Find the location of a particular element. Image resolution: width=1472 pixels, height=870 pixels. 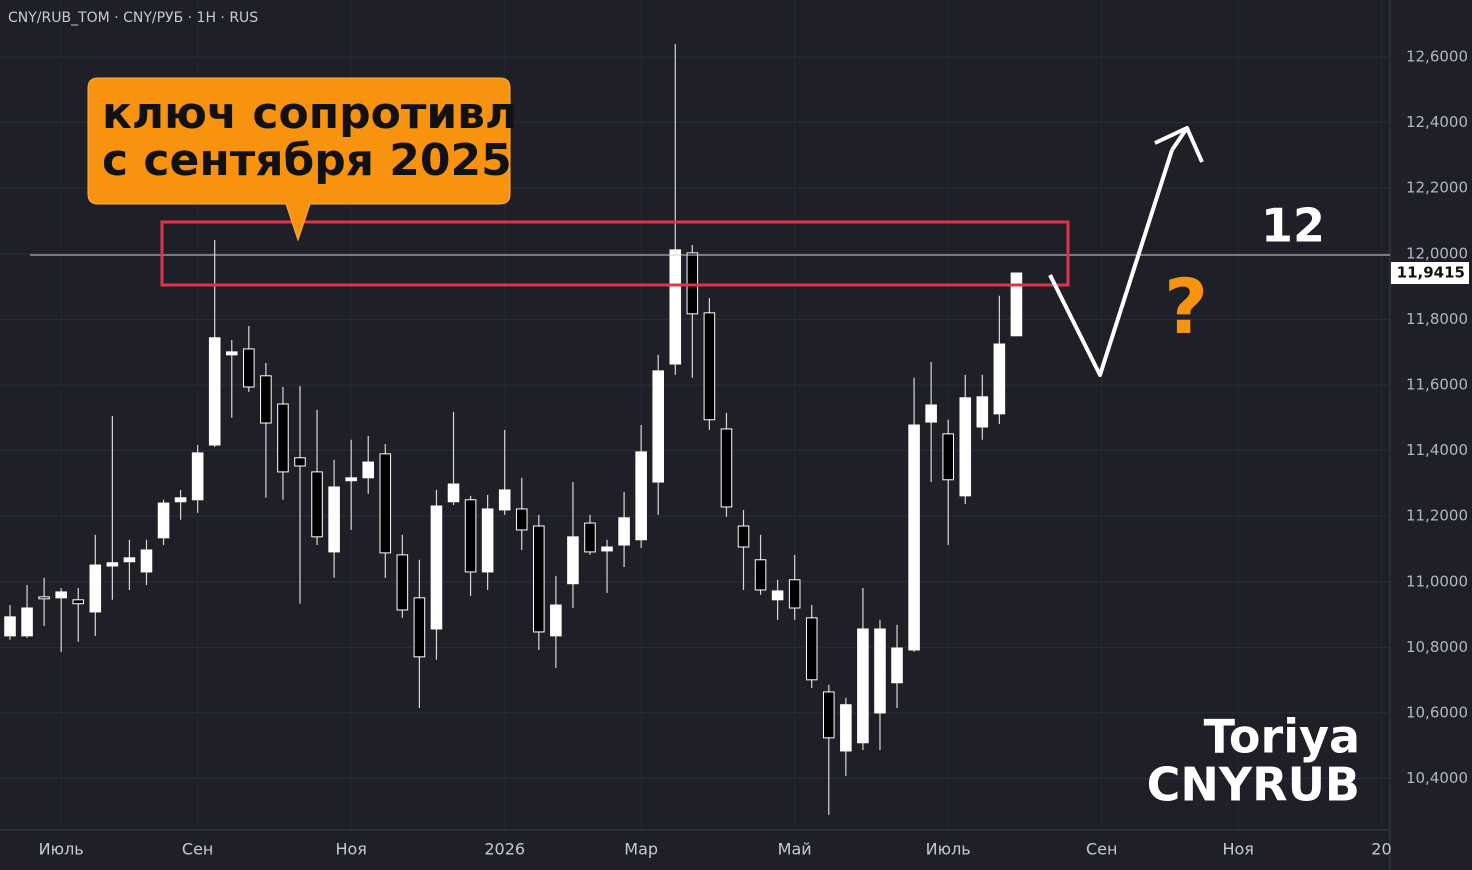

y-tick-label: 12,6000 is located at coordinates (1437, 57).